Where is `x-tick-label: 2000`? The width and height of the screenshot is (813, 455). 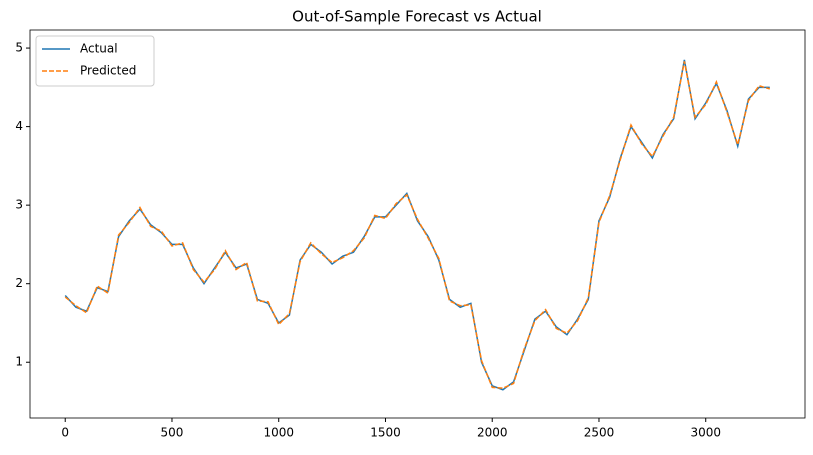 x-tick-label: 2000 is located at coordinates (492, 433).